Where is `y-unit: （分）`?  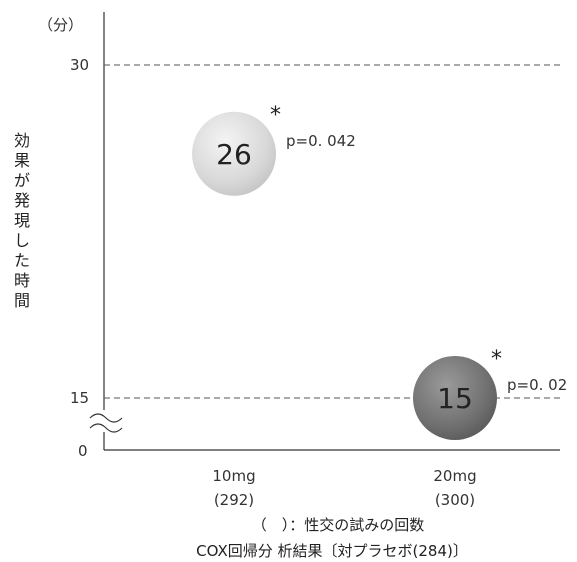 y-unit: （分） is located at coordinates (60, 25).